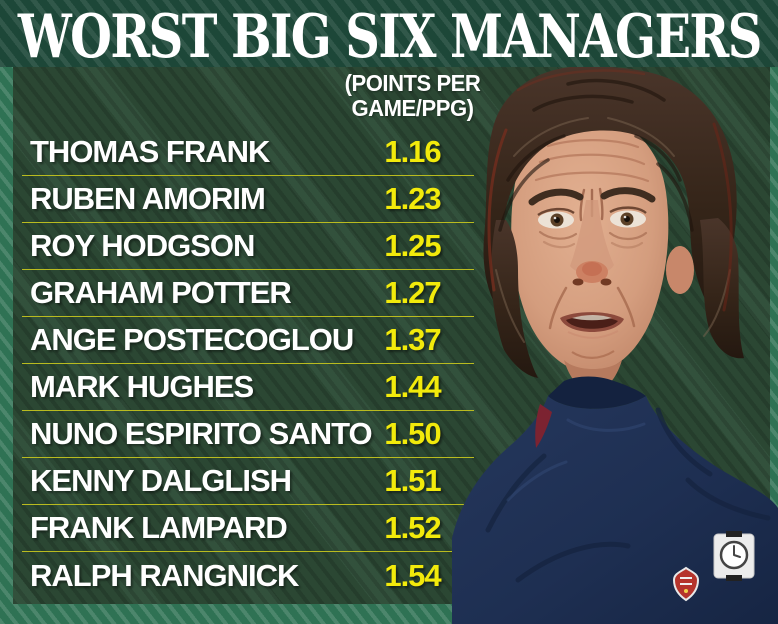  I want to click on nose, so click(592, 243).